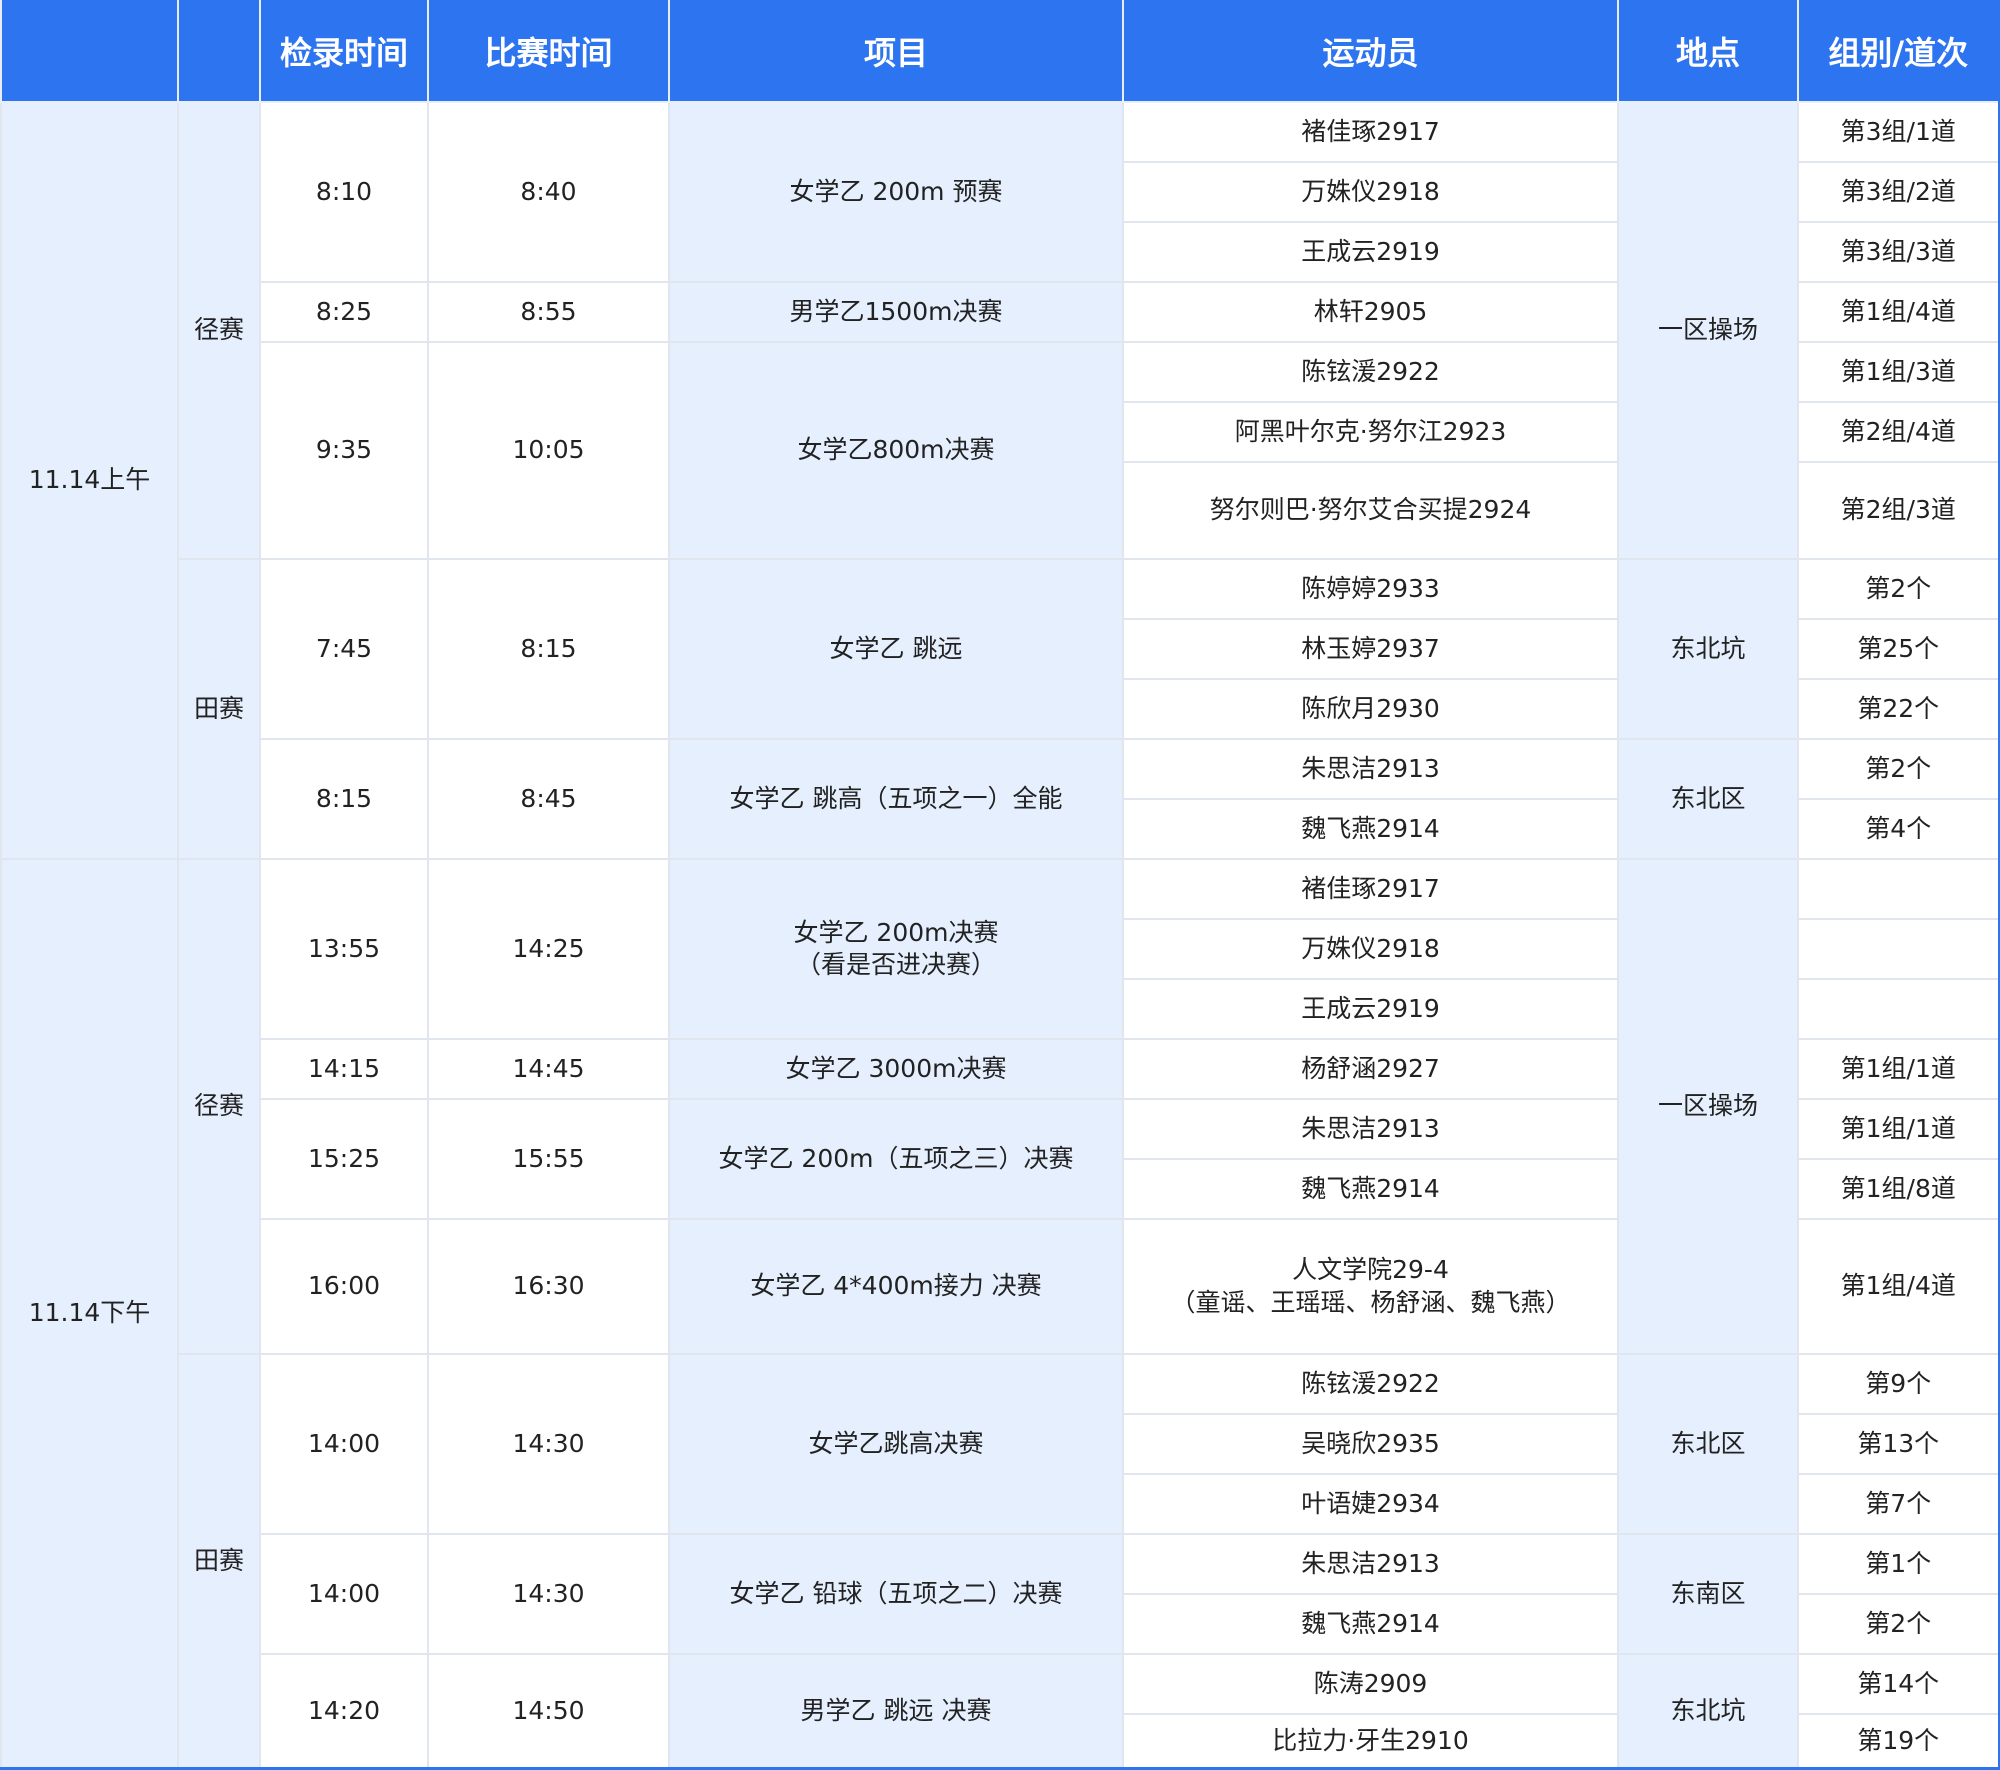 The image size is (2000, 1770). I want to click on athlete-cell: 王成云2919, so click(1370, 1009).